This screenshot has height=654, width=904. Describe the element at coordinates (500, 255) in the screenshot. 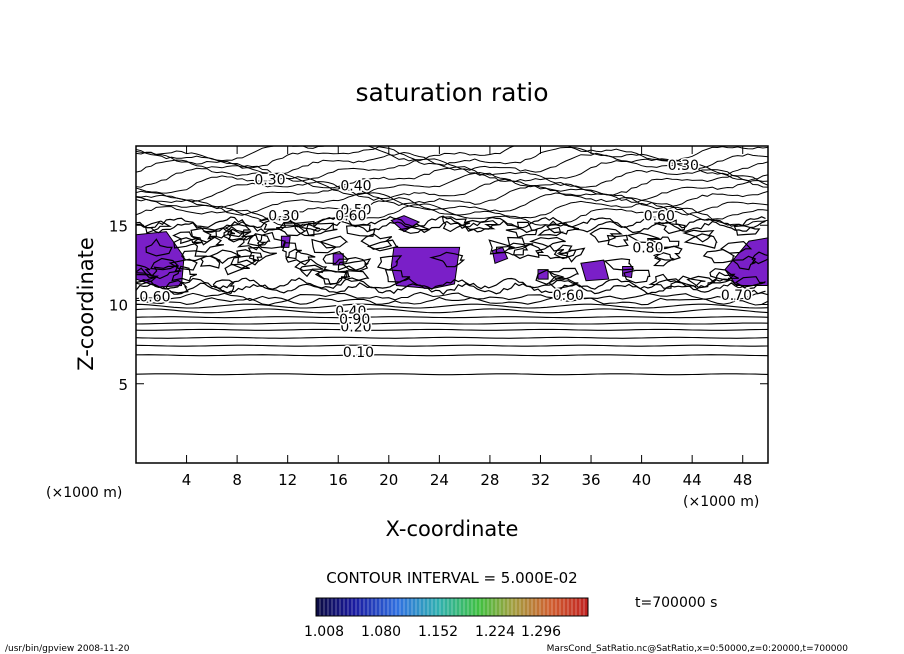

I see `supersaturation-region` at that location.